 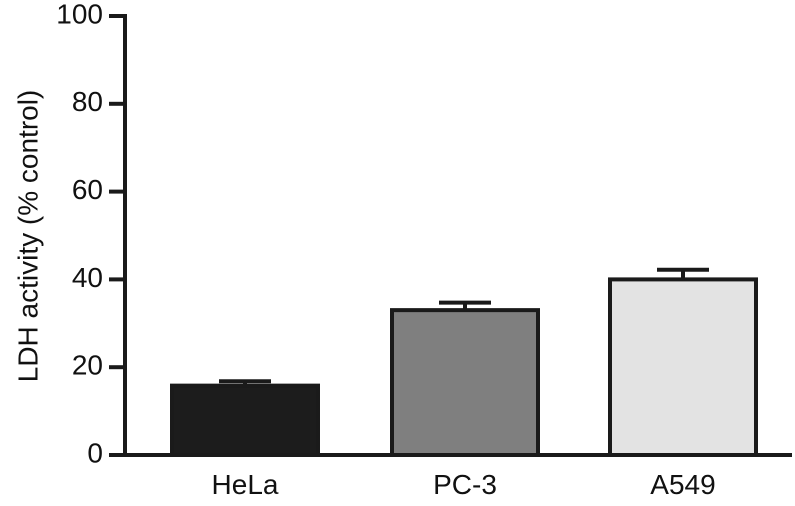 What do you see at coordinates (79, 14) in the screenshot?
I see `y-tick-label: 100` at bounding box center [79, 14].